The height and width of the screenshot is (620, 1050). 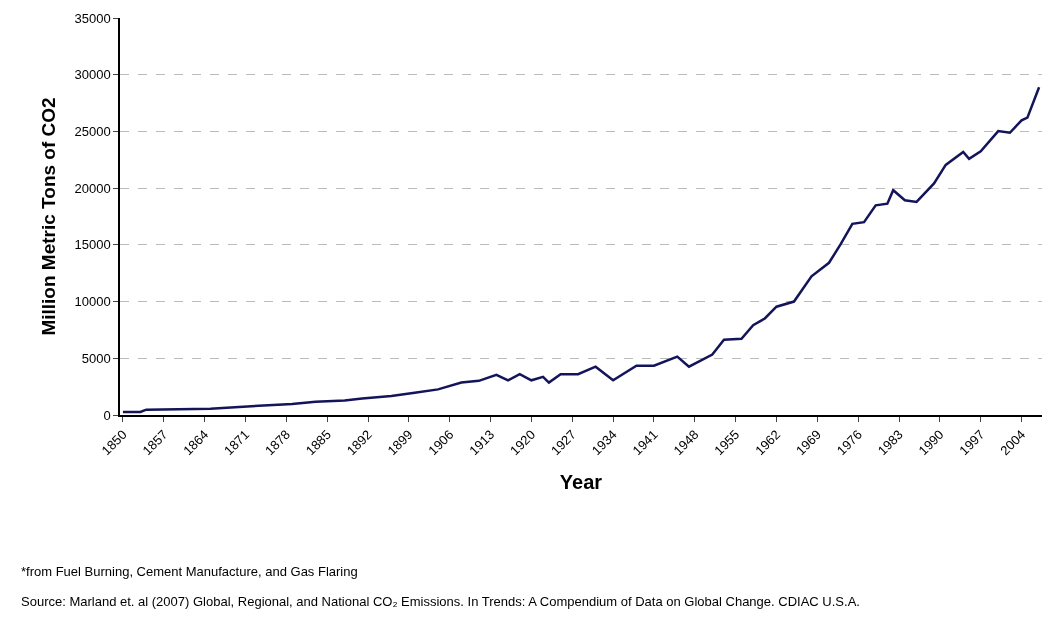 What do you see at coordinates (92, 131) in the screenshot?
I see `y-tick-label: 25000` at bounding box center [92, 131].